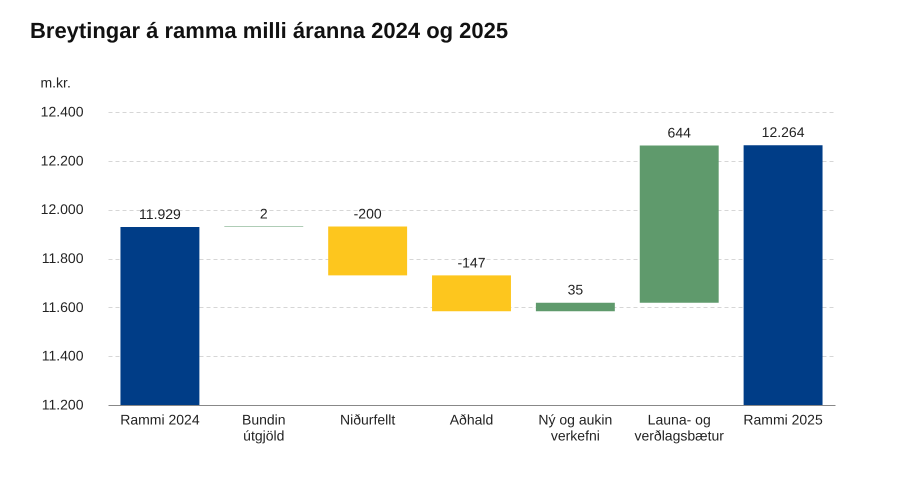  What do you see at coordinates (63, 404) in the screenshot?
I see `y-tick-label: 11.200` at bounding box center [63, 404].